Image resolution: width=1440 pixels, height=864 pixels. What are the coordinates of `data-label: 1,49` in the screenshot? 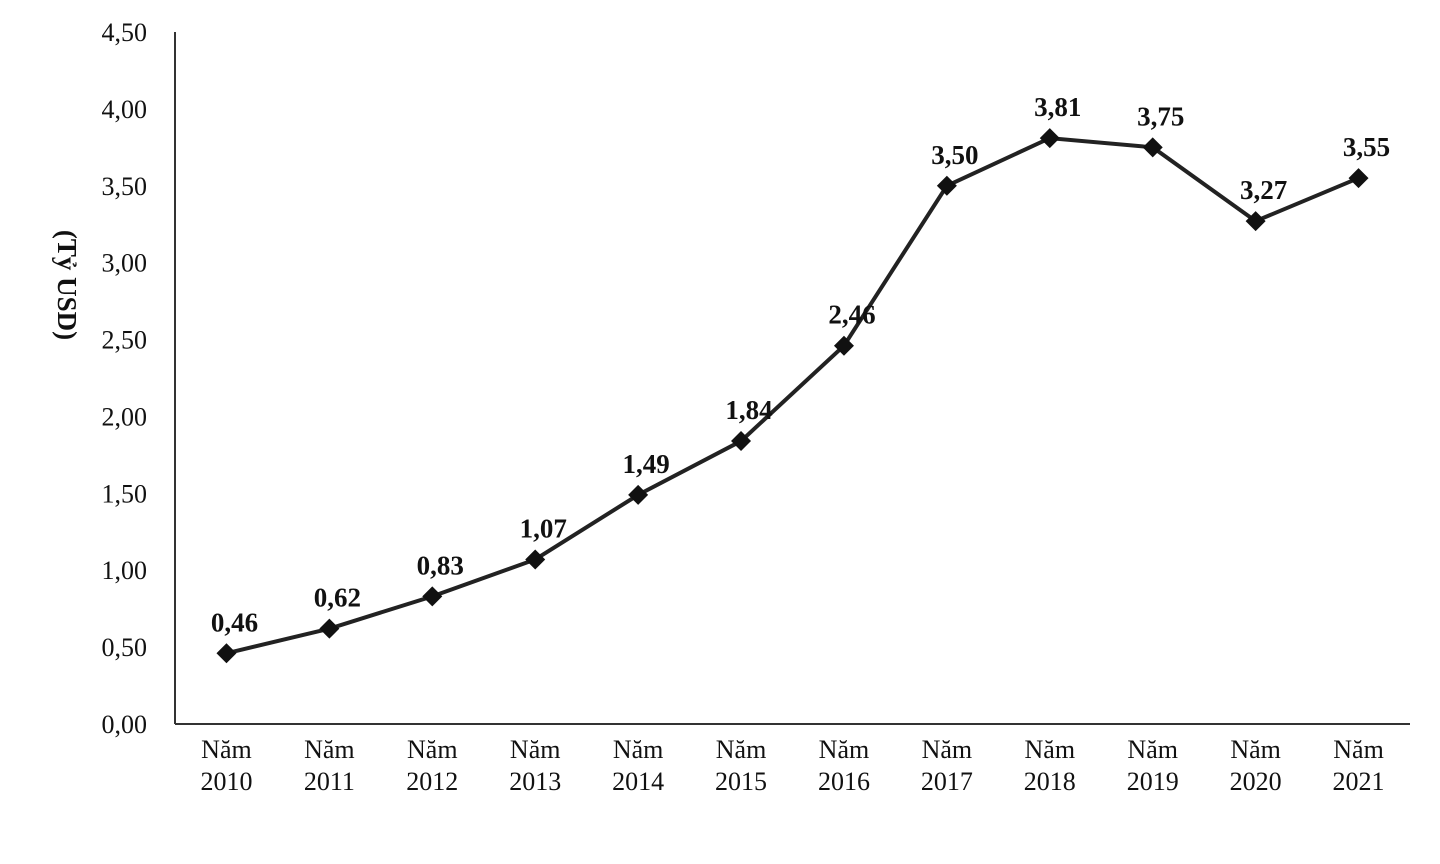 It's located at (646, 464).